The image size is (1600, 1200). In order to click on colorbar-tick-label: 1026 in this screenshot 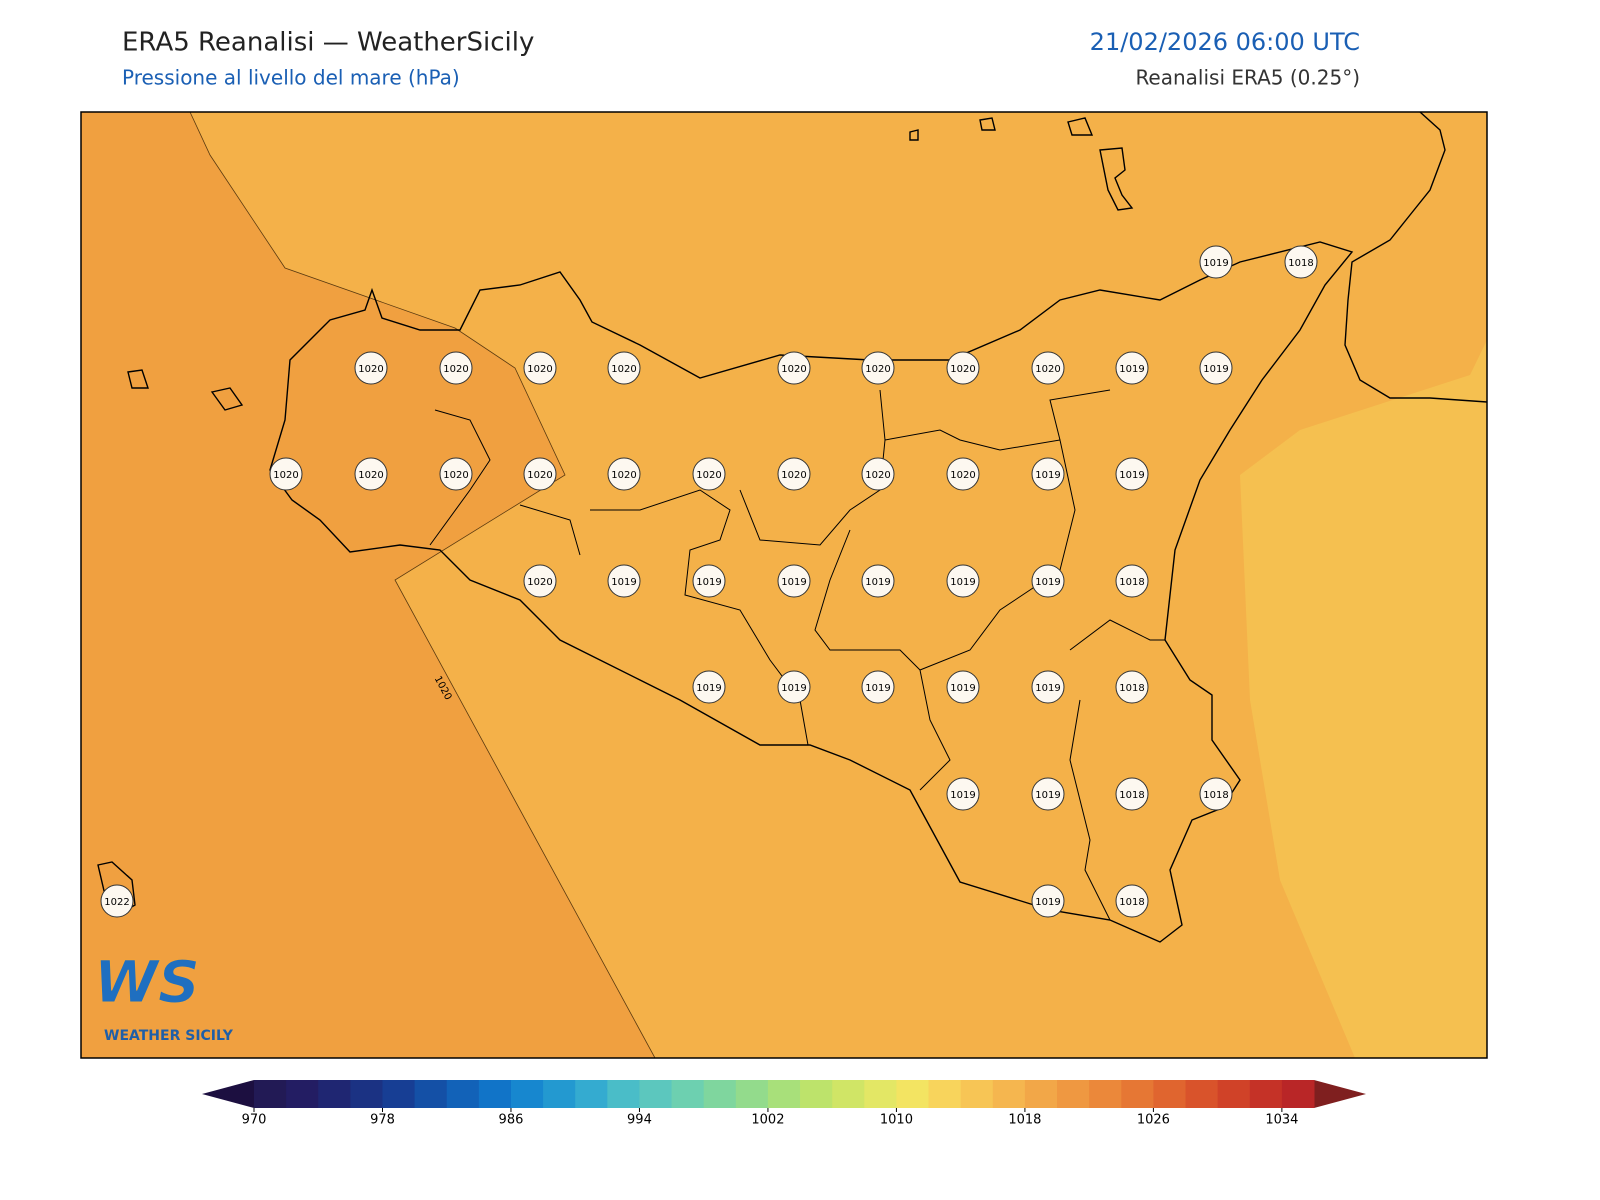, I will do `click(1153, 1120)`.